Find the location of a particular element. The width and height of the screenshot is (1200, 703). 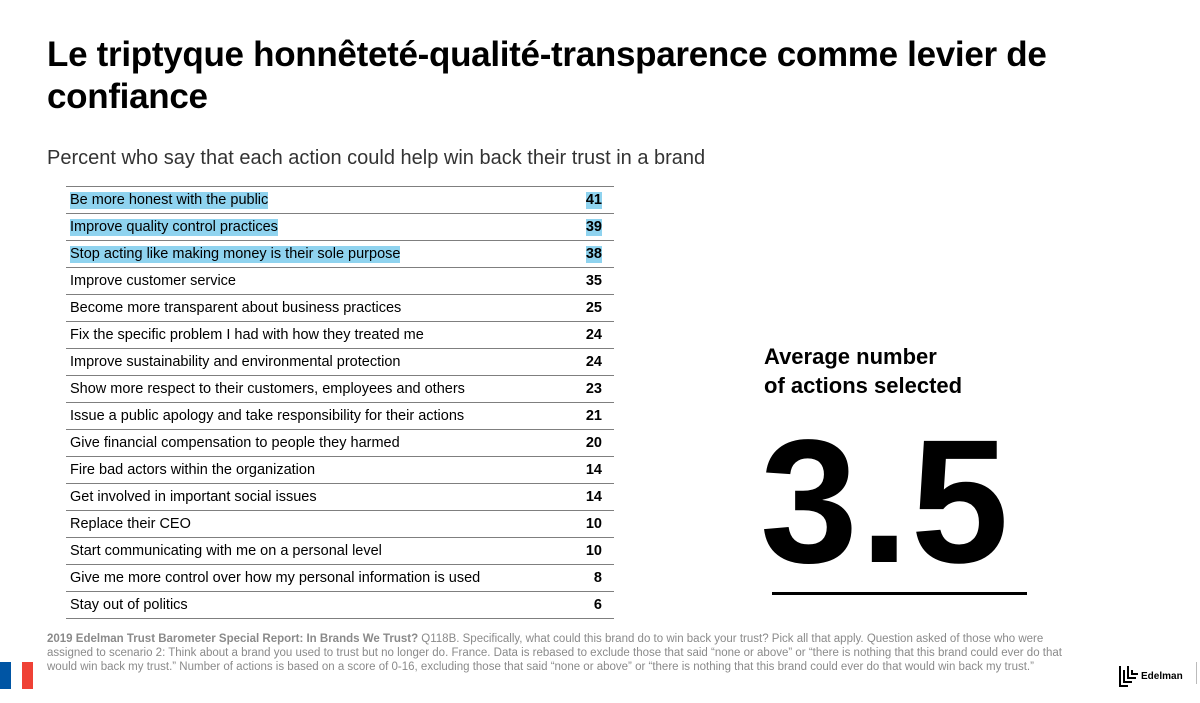

row-value: 23 is located at coordinates (593, 389).